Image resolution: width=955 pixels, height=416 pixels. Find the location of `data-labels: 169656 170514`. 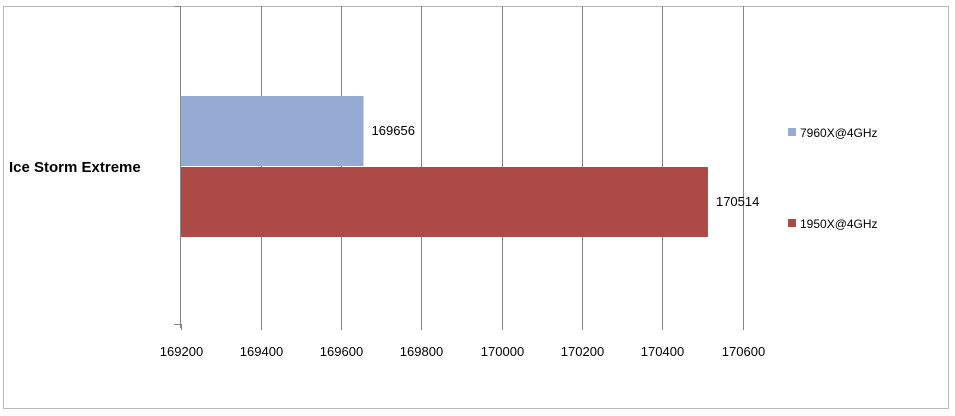

data-labels: 169656 170514 is located at coordinates (566, 166).